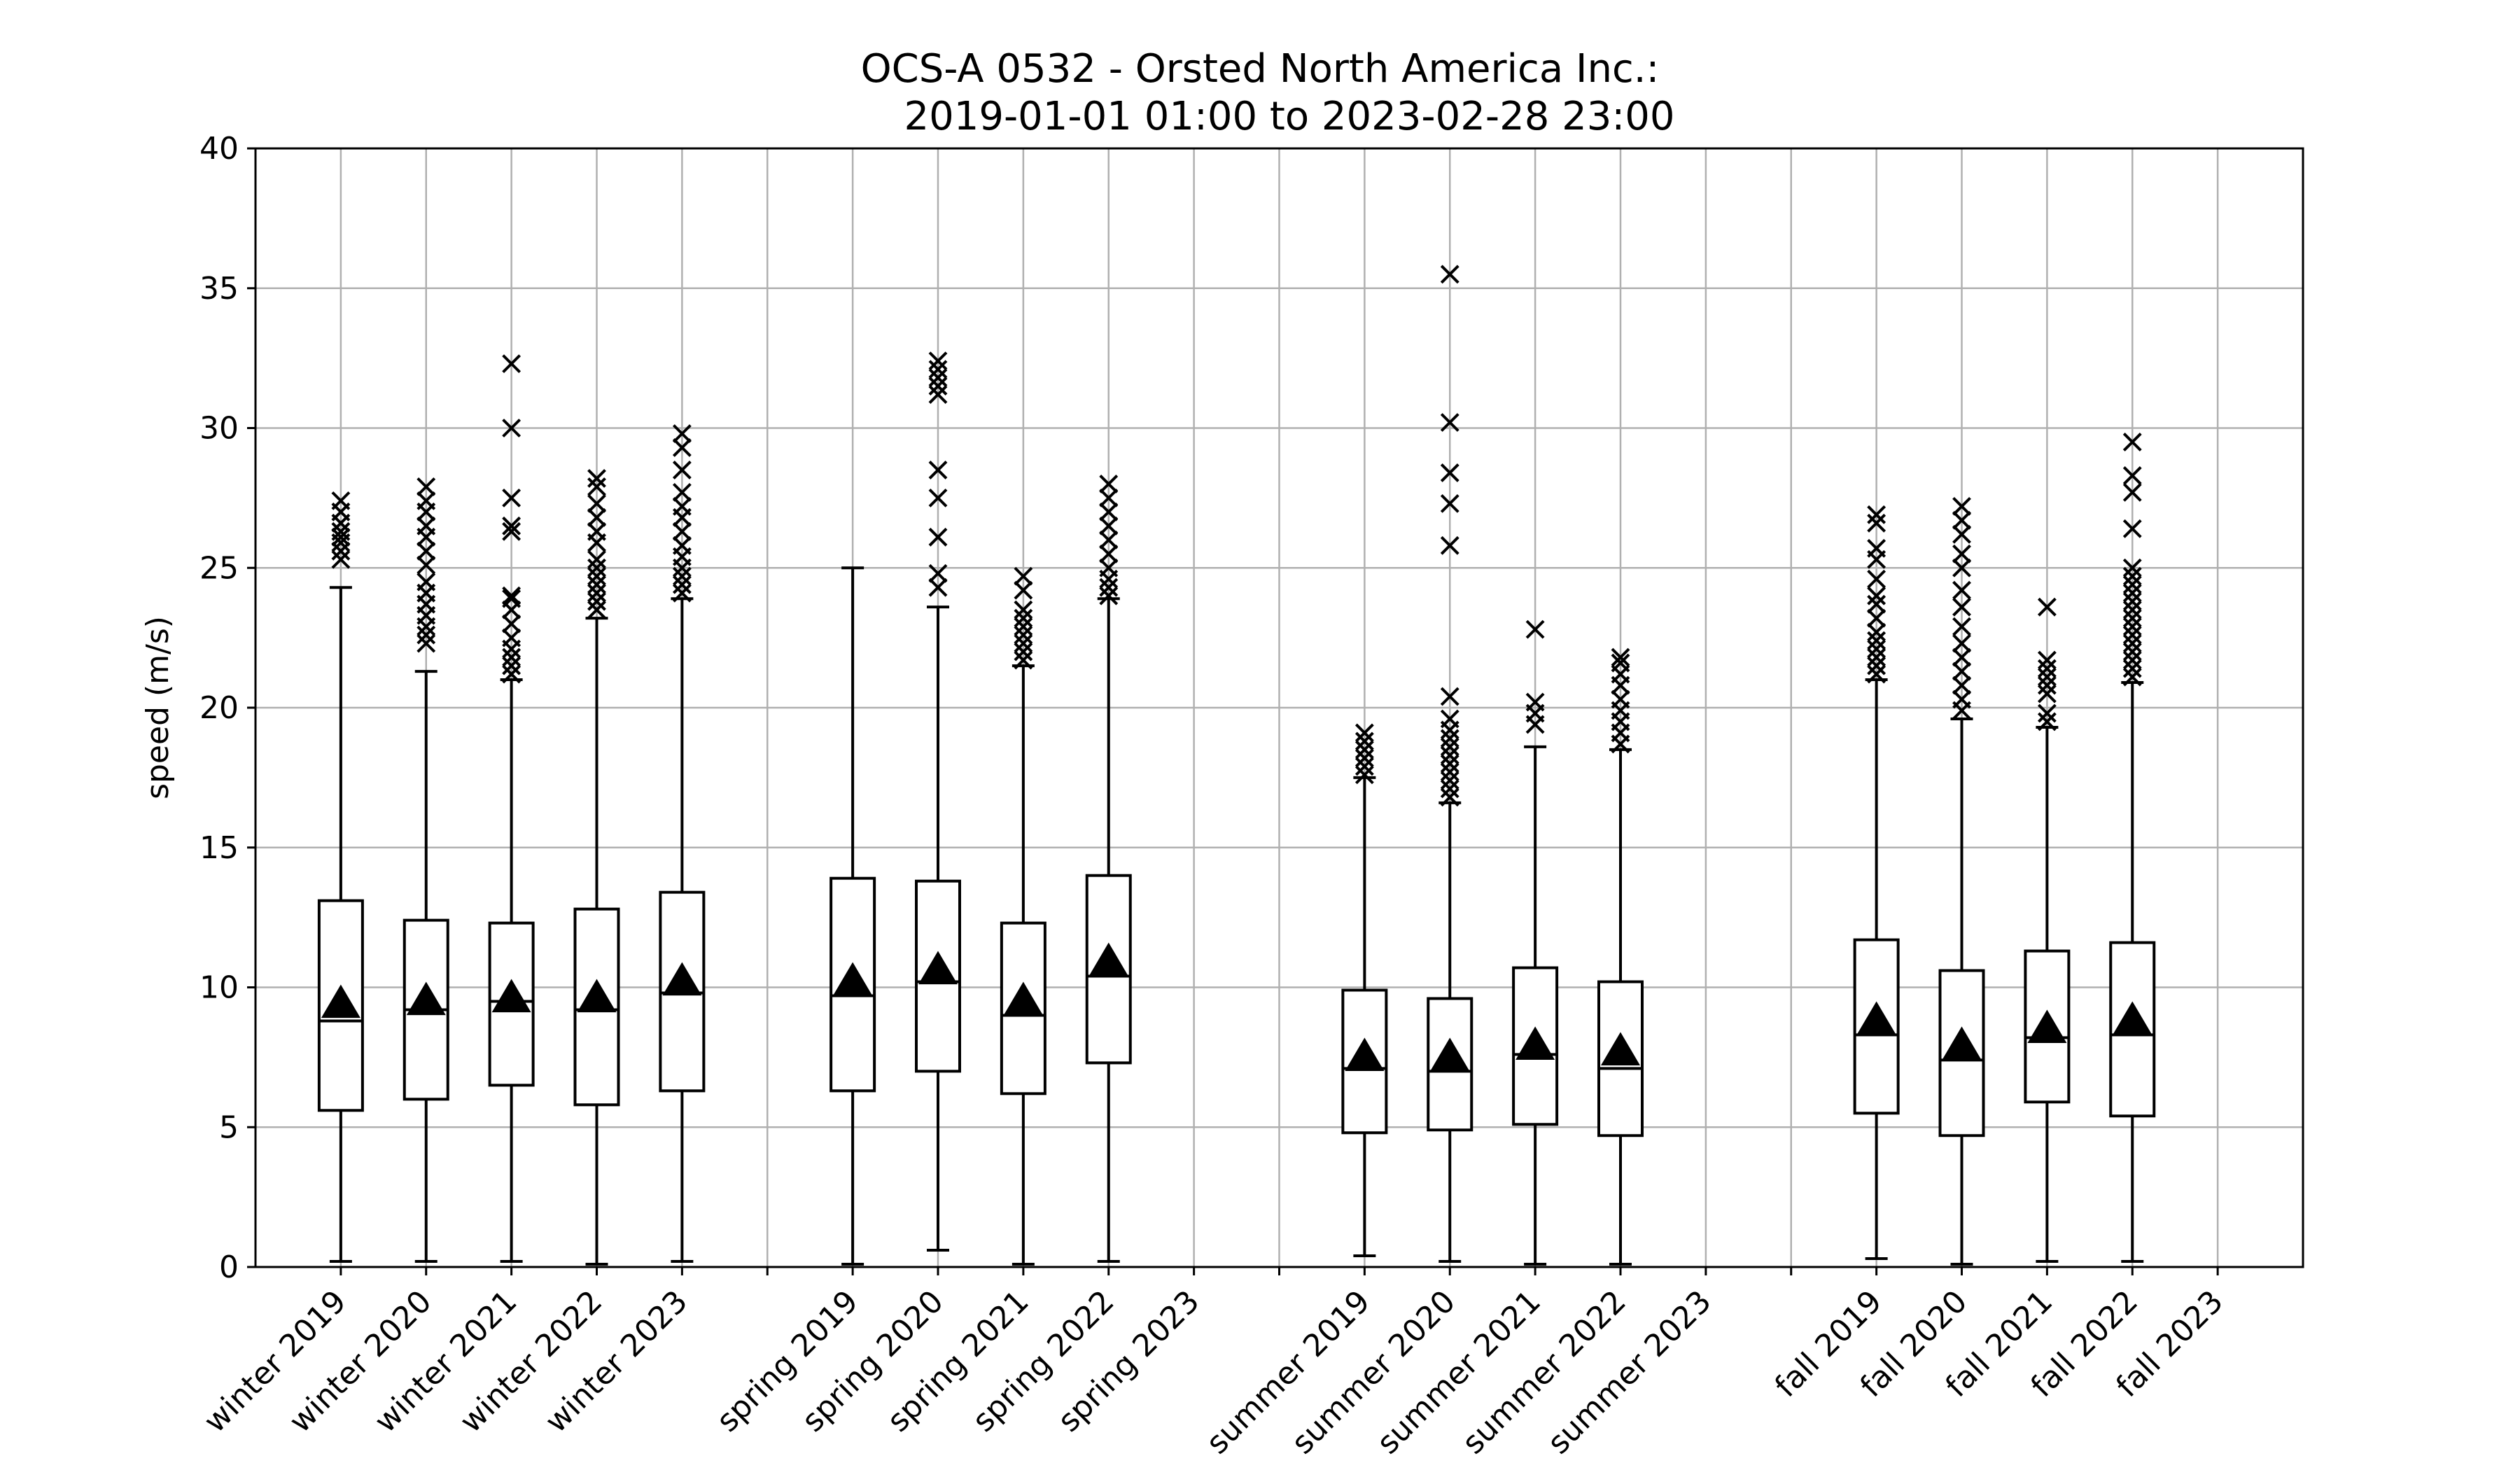  Describe the element at coordinates (219, 429) in the screenshot. I see `y-tick-label: 30` at that location.